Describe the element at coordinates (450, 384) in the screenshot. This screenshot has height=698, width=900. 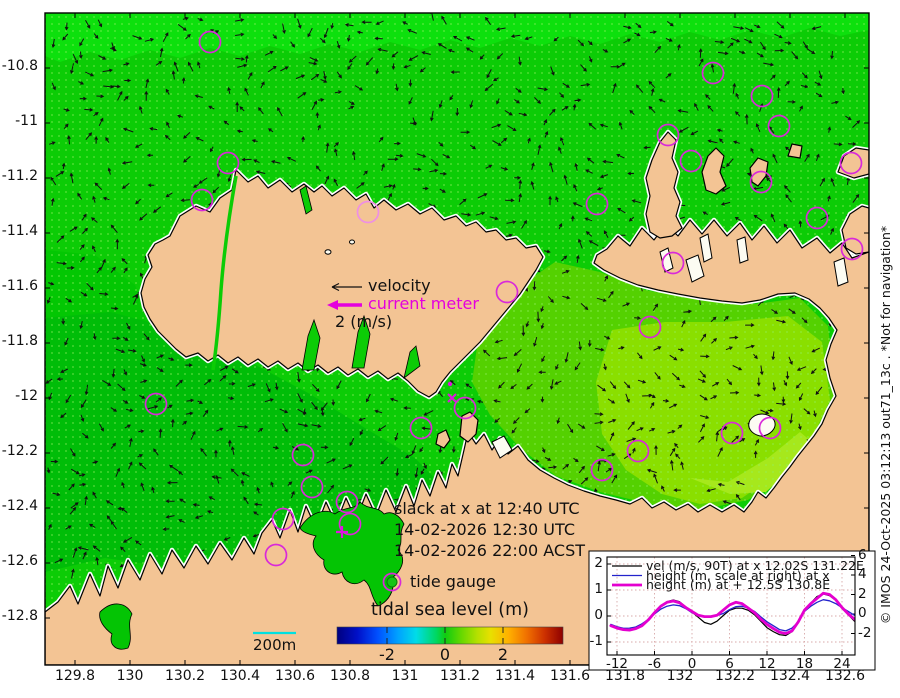
I see `magenta-dot-marker` at that location.